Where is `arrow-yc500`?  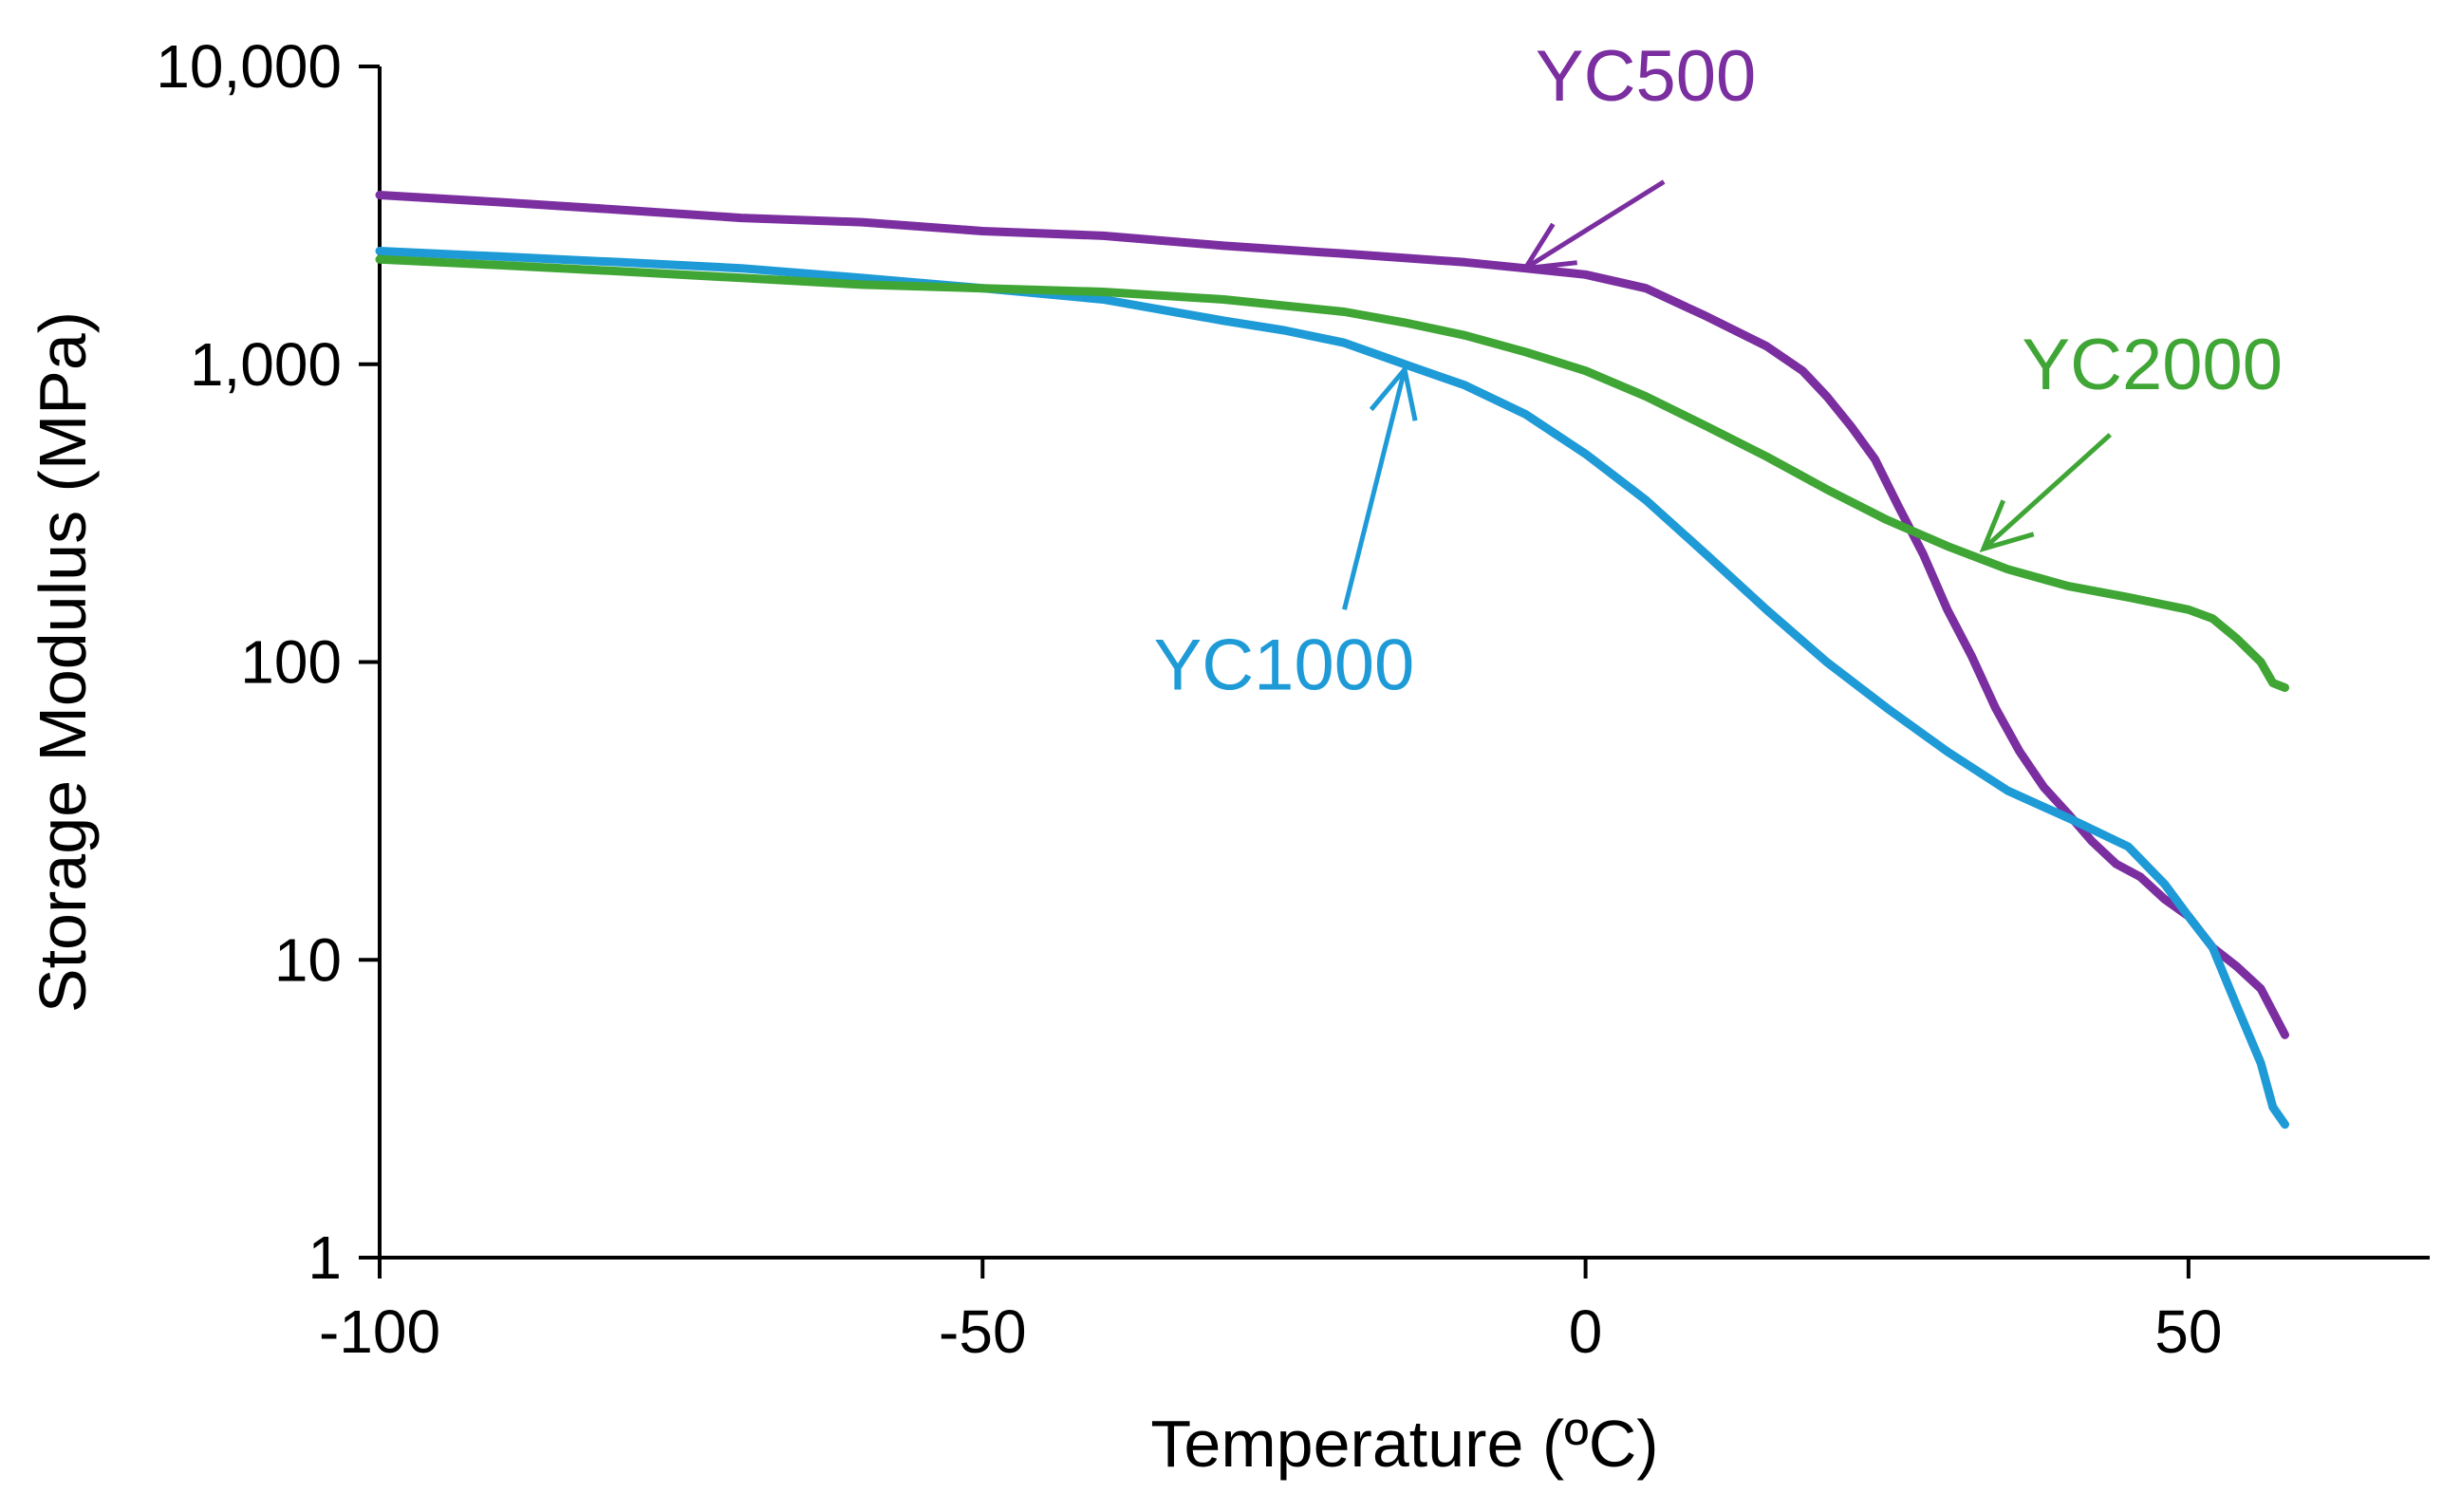
arrow-yc500 is located at coordinates (1594, 225).